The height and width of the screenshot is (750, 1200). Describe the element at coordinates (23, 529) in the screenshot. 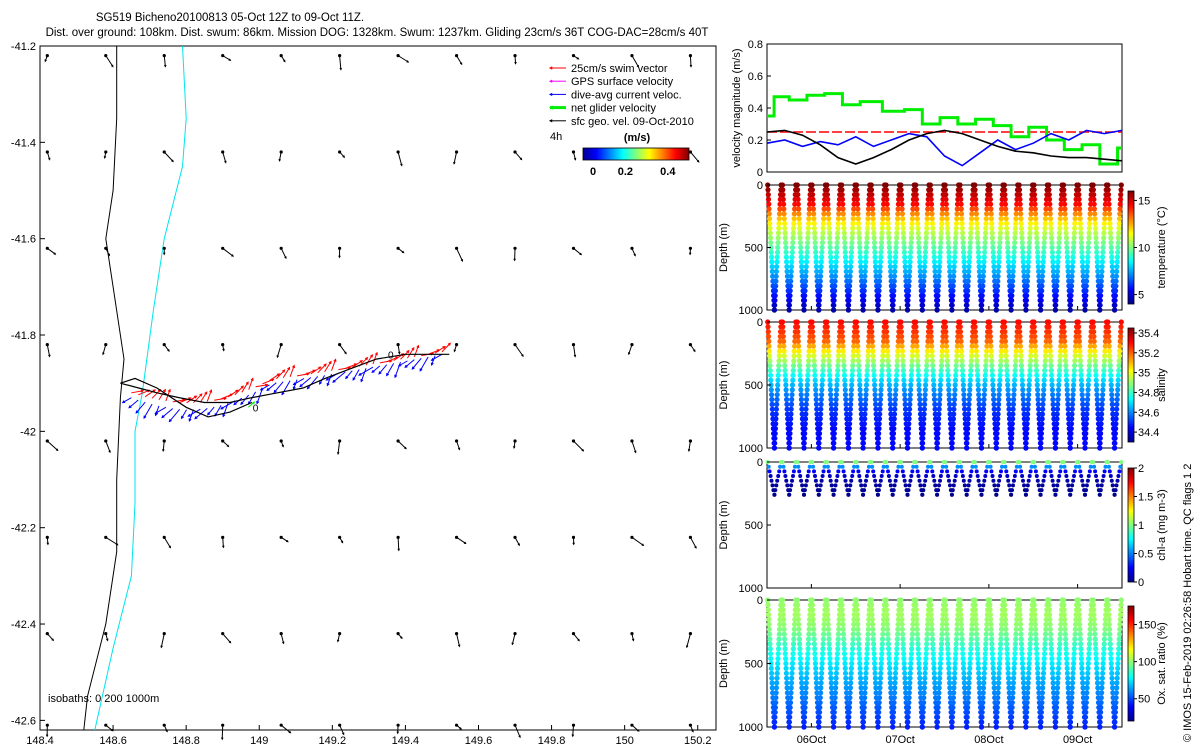

I see `map-y-tick-label: -42.2` at that location.